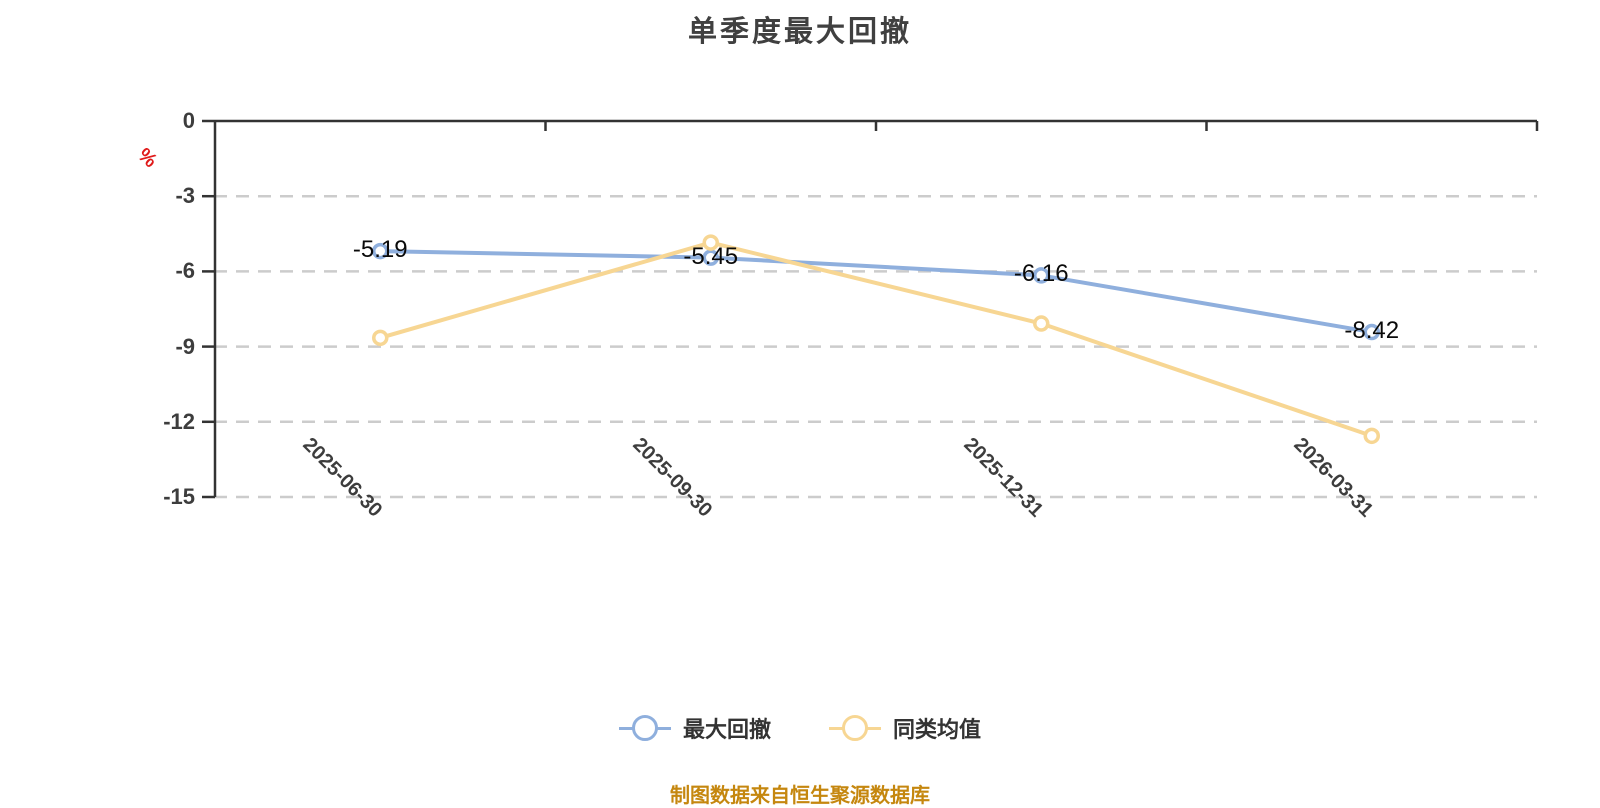 This screenshot has height=808, width=1600. What do you see at coordinates (185, 271) in the screenshot?
I see `y-axis-tick-label: -6` at bounding box center [185, 271].